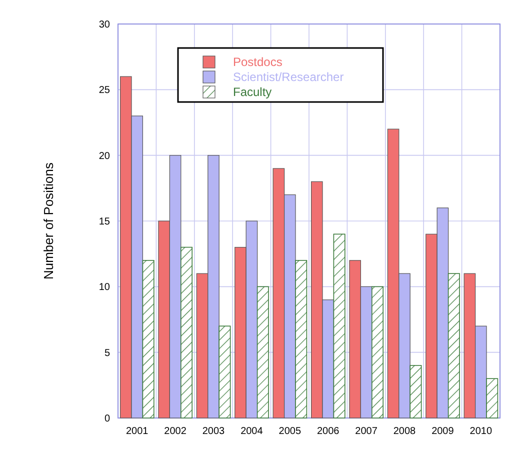  Describe the element at coordinates (404, 431) in the screenshot. I see `x-tick-label: 2008` at that location.